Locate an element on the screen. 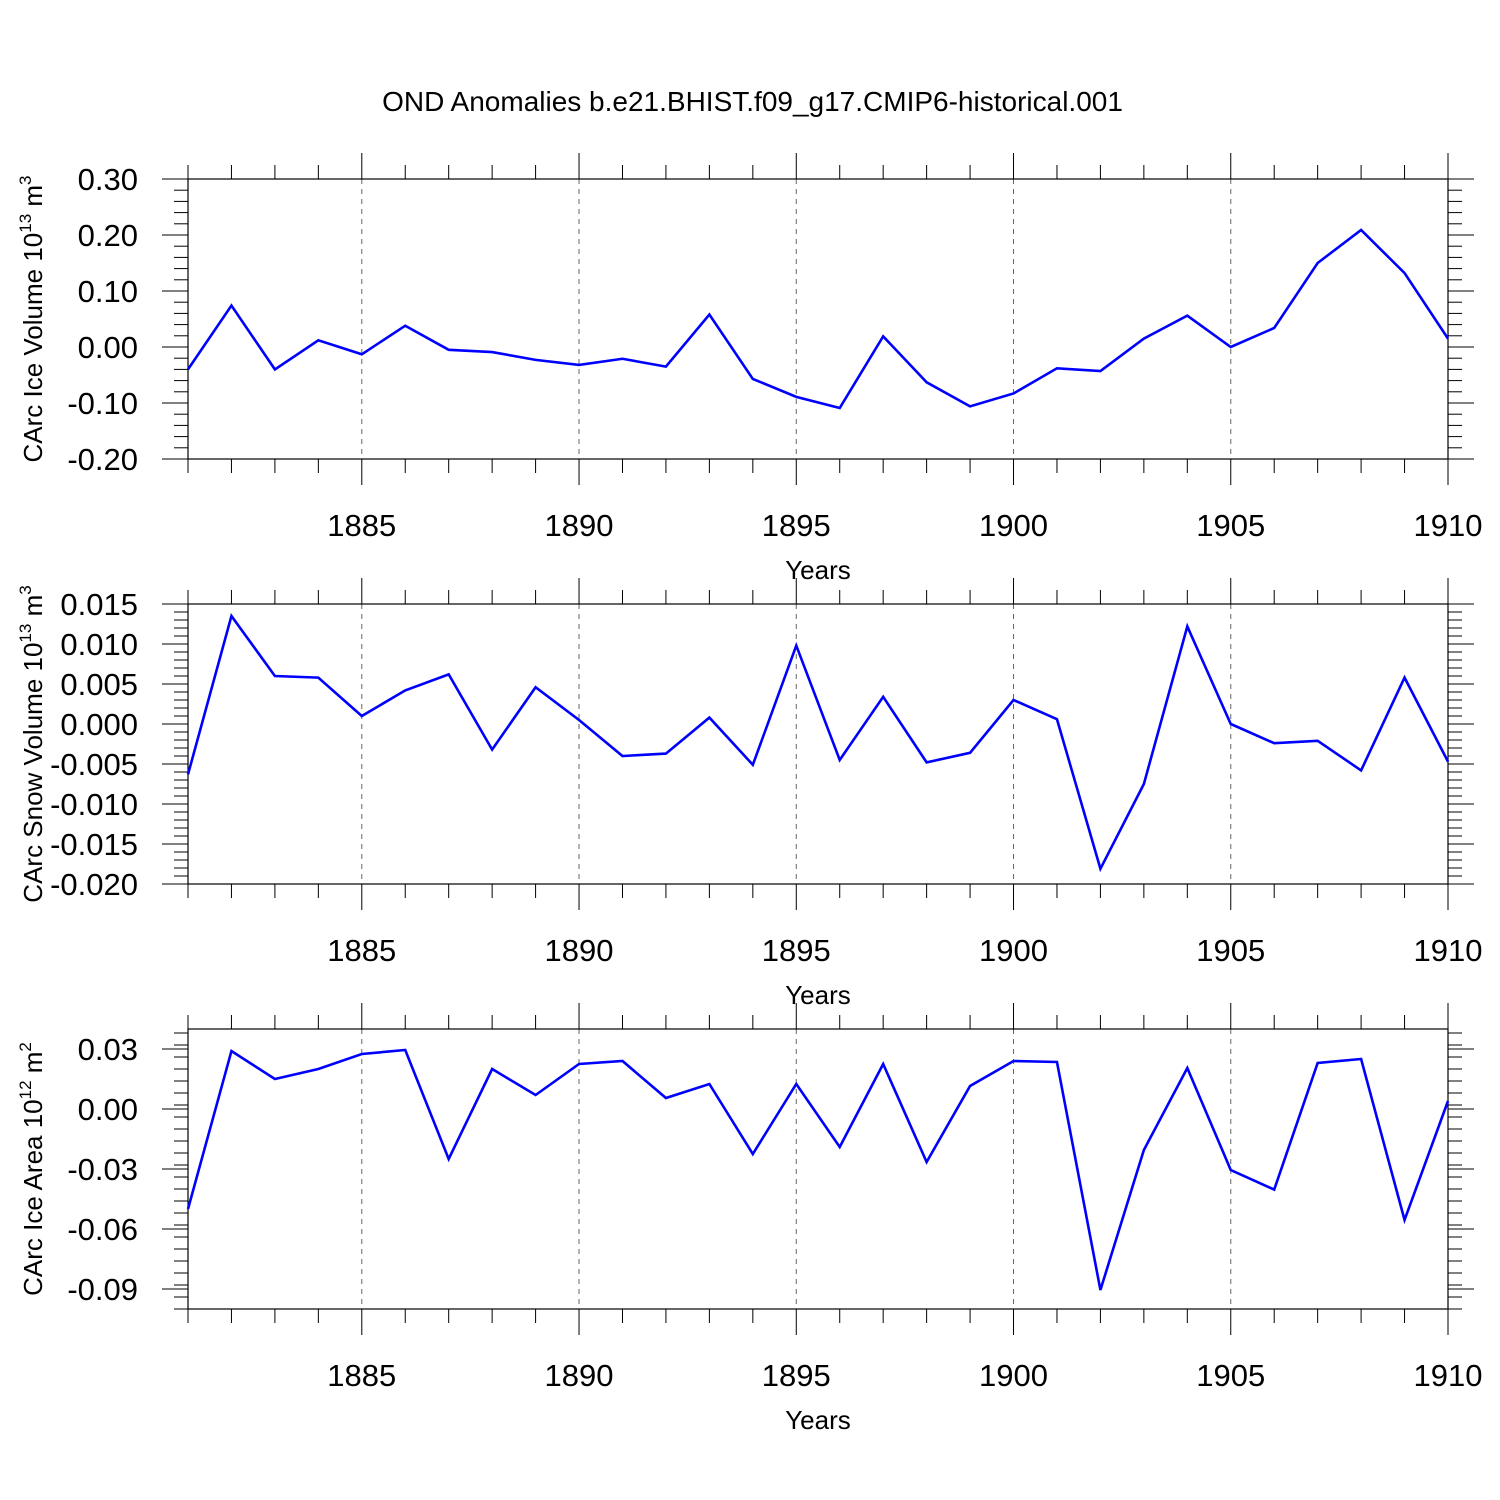 This screenshot has width=1500, height=1500. y-axis-label-part: CArc Ice Area 10 is located at coordinates (33, 1197).